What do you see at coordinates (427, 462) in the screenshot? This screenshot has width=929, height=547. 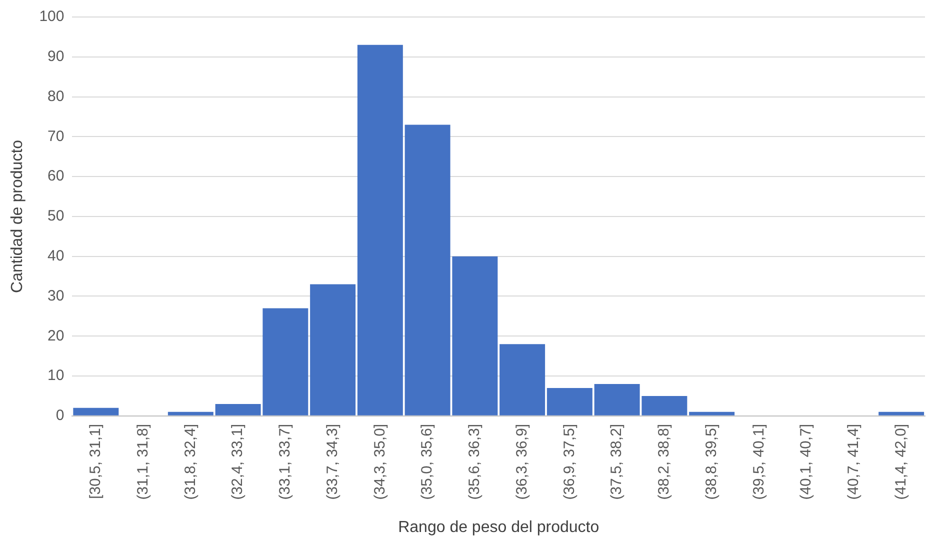 I see `x-tick-label: (35,0, 35,6]` at bounding box center [427, 462].